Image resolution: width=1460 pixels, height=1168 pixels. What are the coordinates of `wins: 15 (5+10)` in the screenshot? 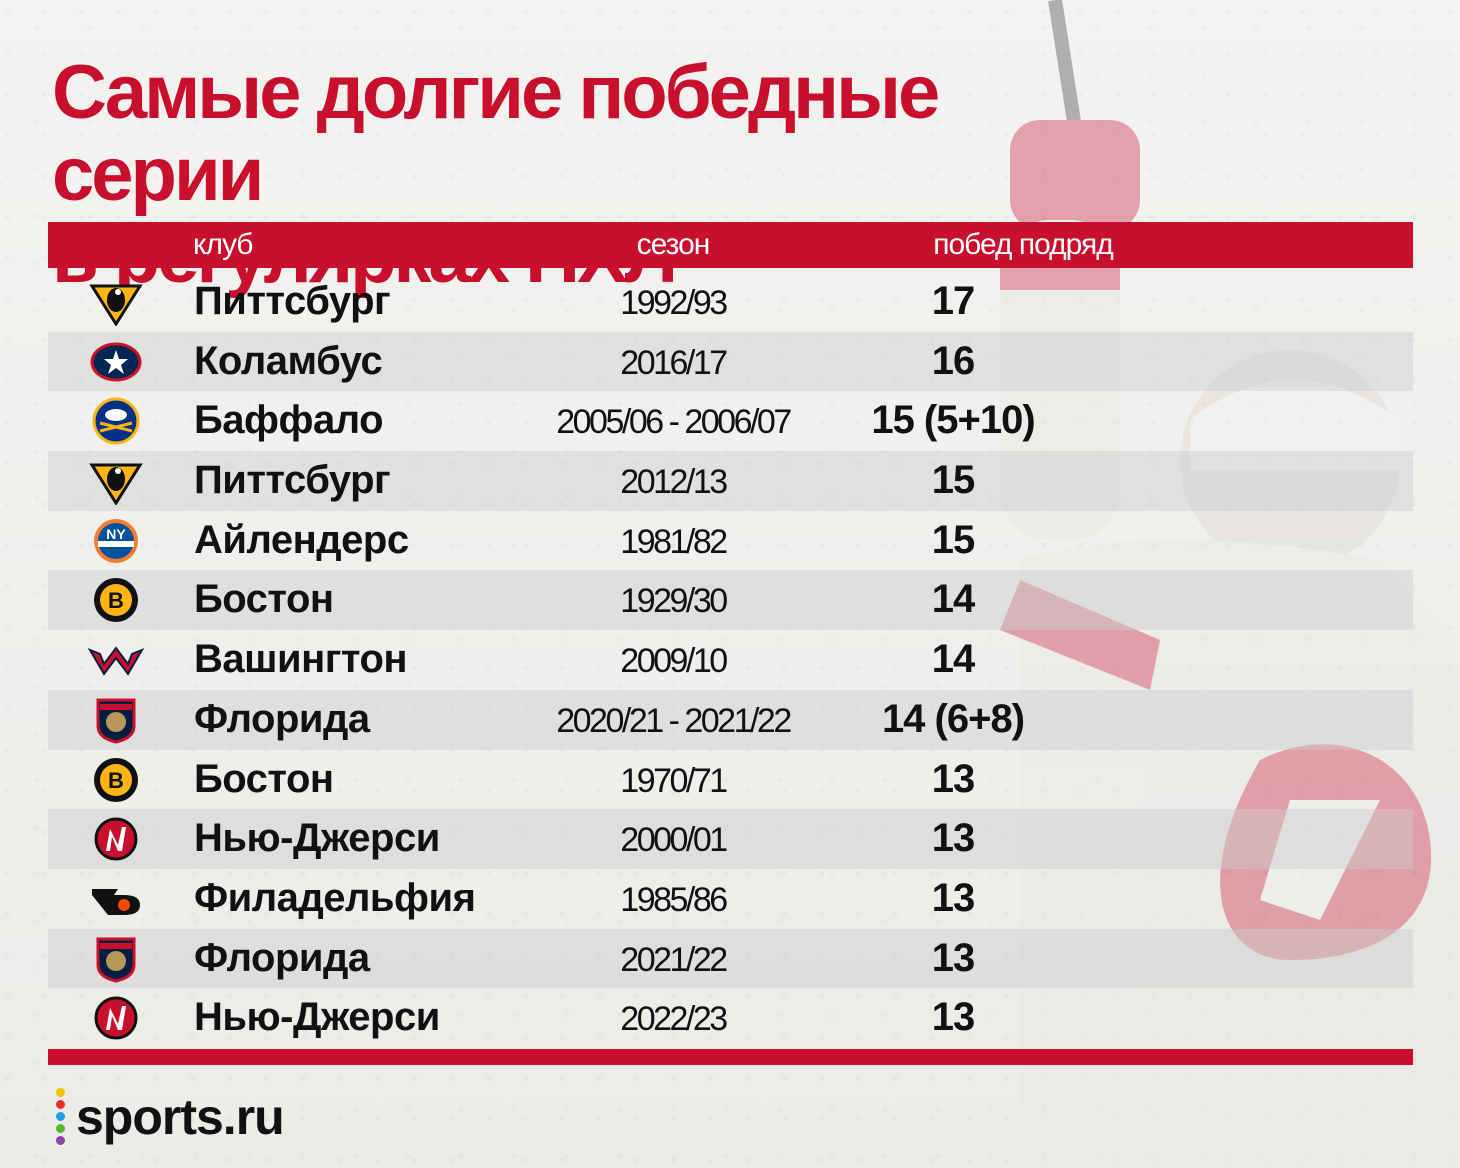 It's located at (953, 420).